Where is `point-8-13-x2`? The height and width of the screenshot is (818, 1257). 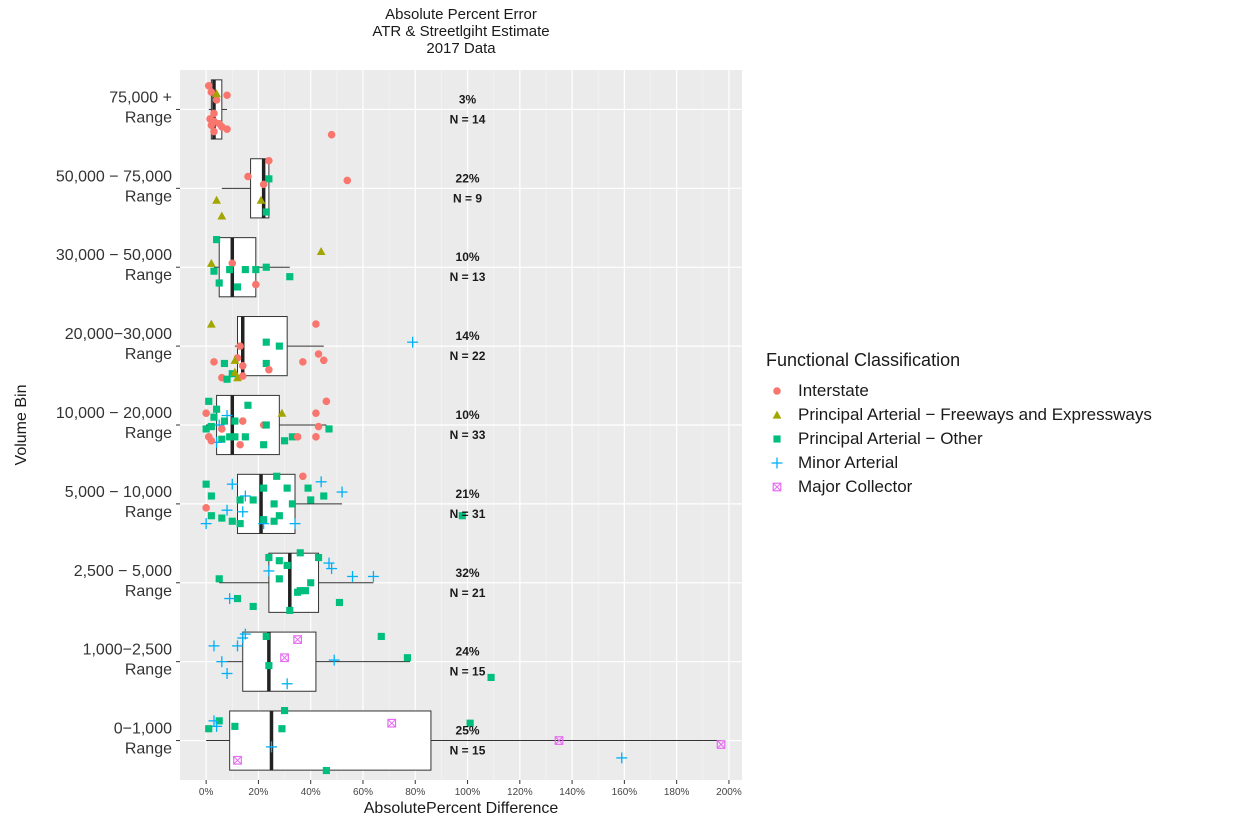 point-8-13-x2 is located at coordinates (237, 760).